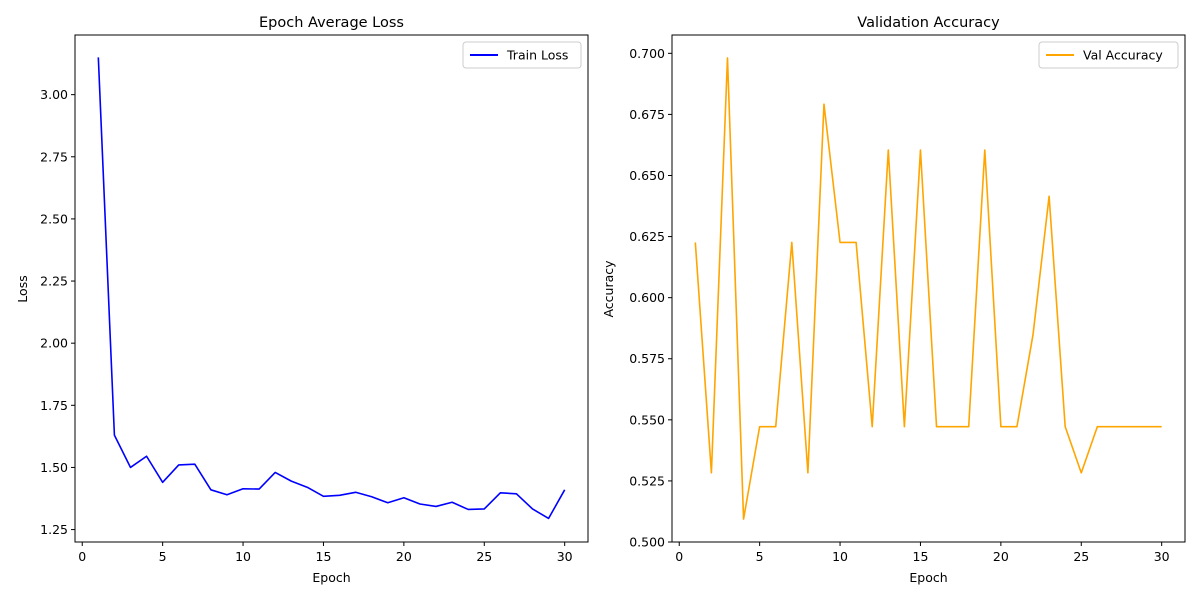 The height and width of the screenshot is (600, 1200). I want to click on loss-y-axis-label: Loss, so click(22, 288).